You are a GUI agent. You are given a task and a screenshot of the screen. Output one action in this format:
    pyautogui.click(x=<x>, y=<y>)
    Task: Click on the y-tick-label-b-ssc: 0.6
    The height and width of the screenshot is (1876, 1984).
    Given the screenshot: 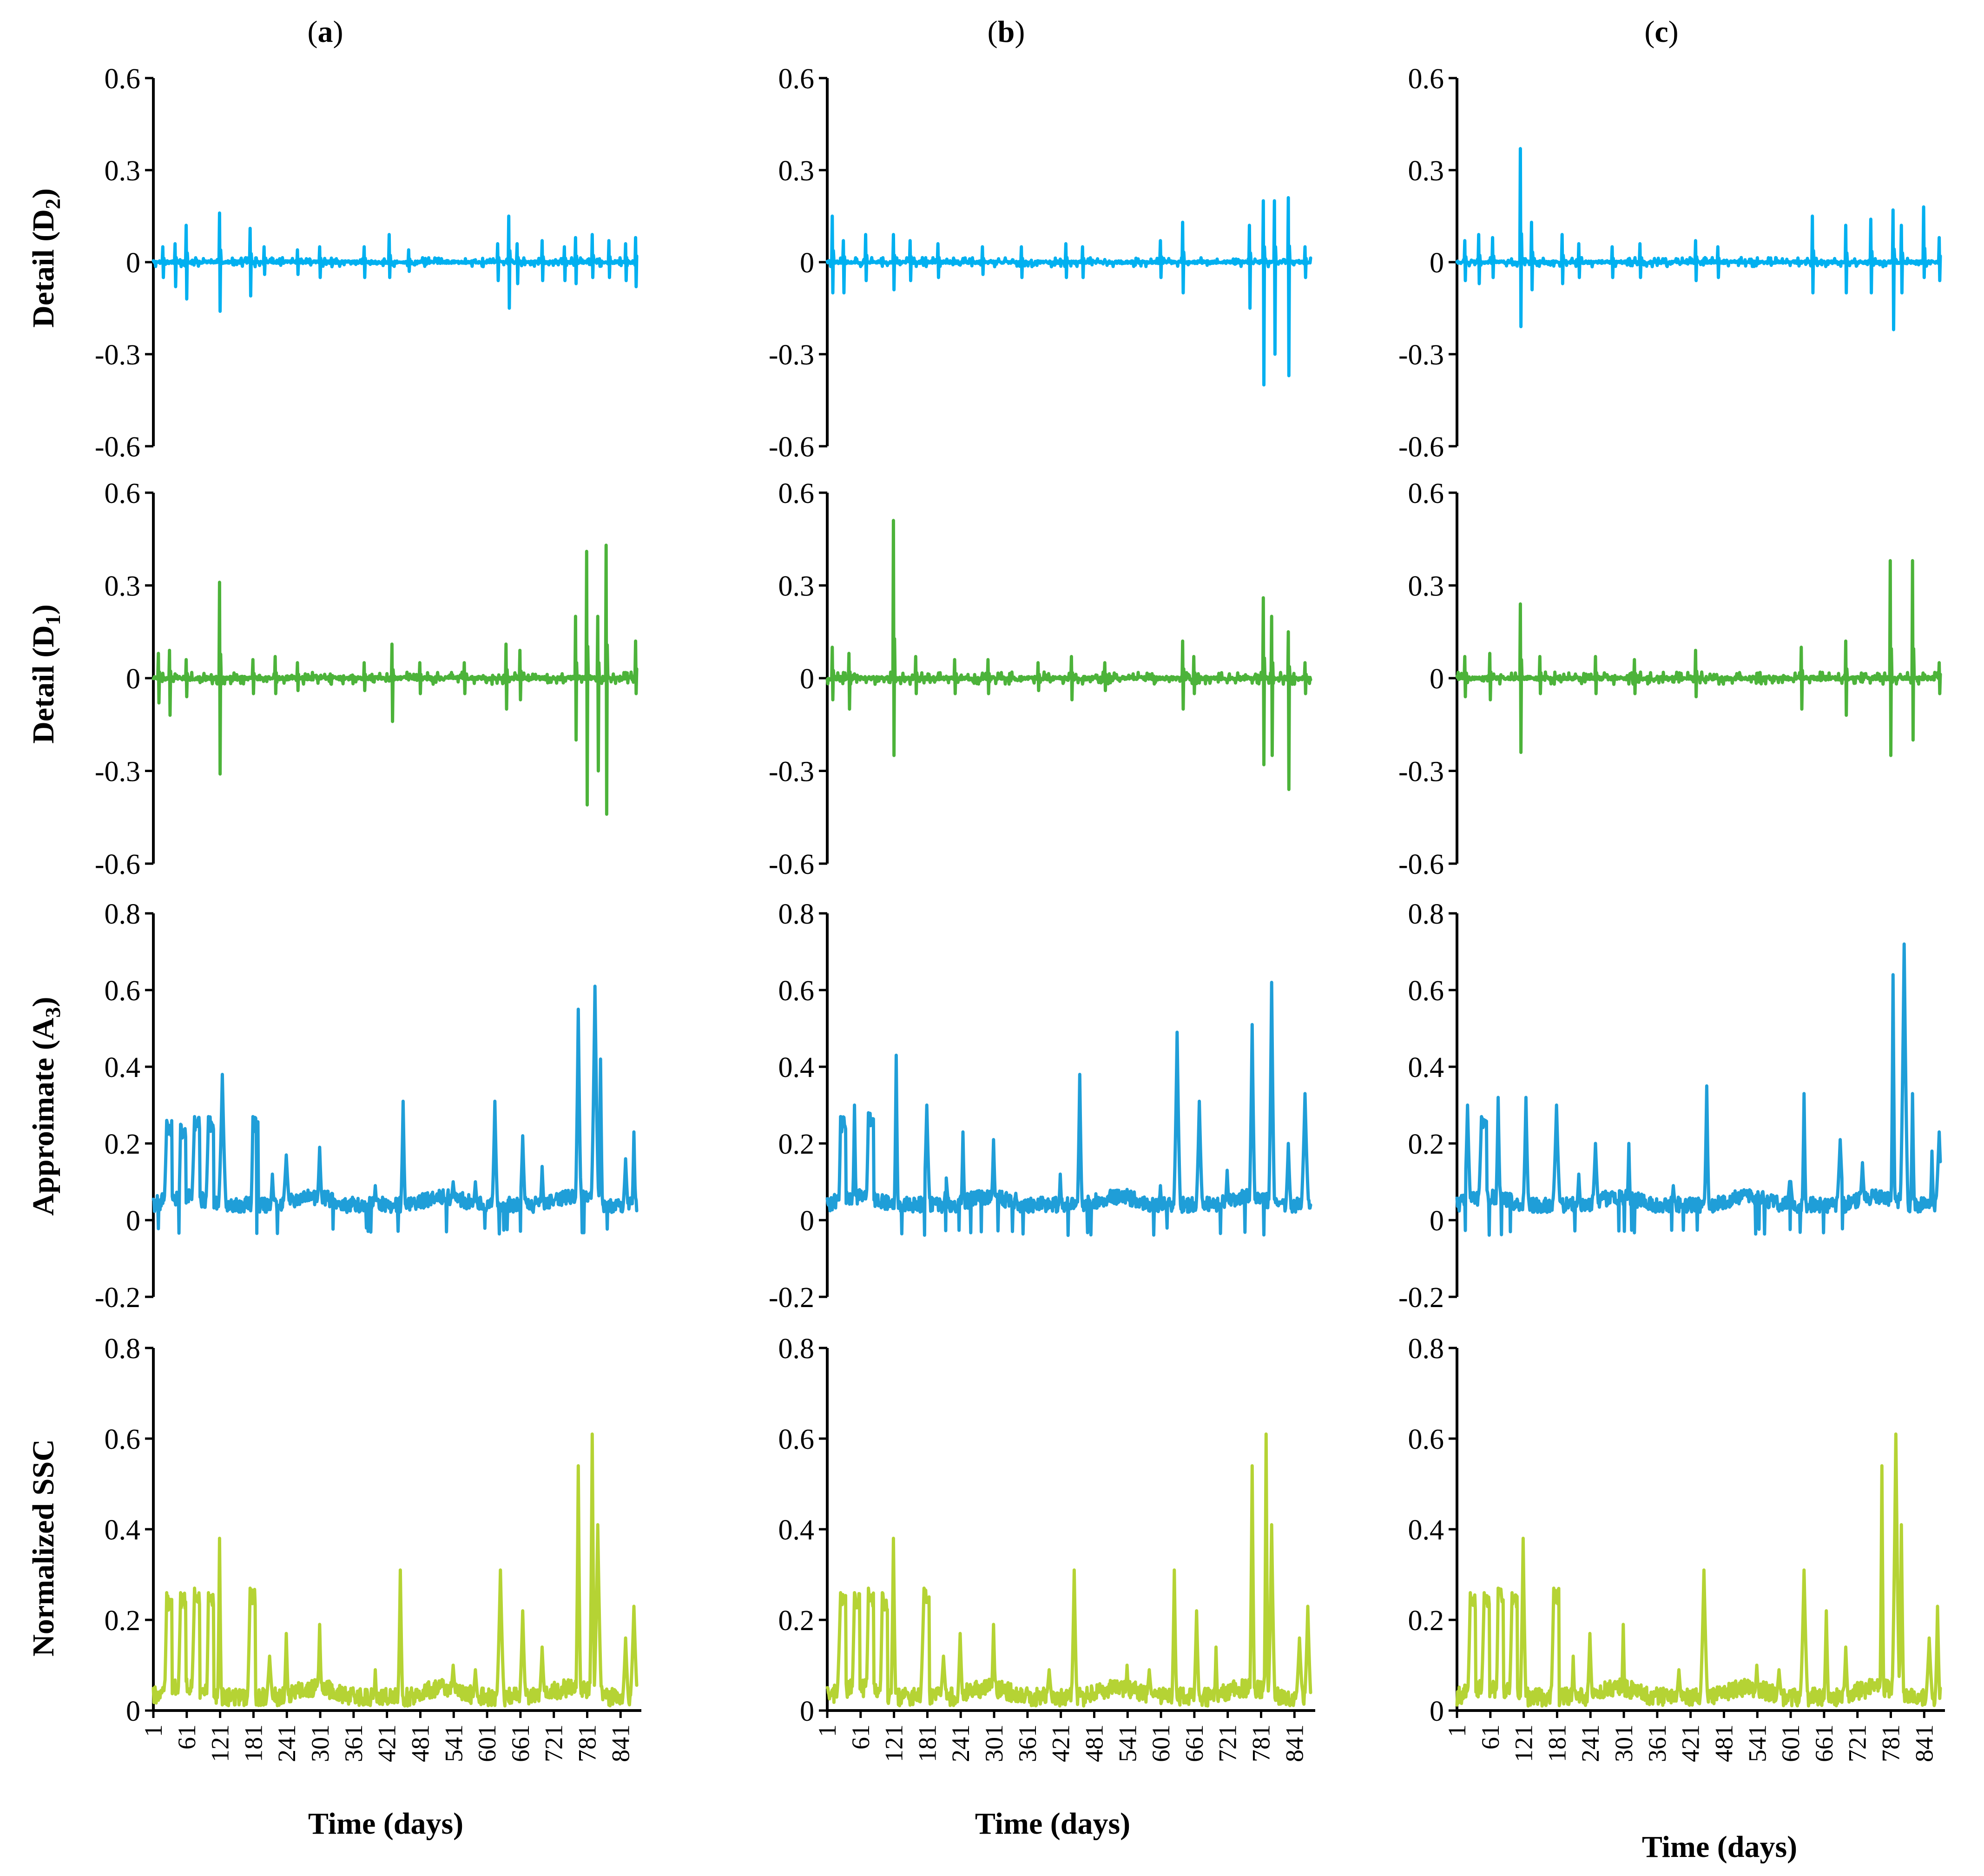 What is the action you would take?
    pyautogui.click(x=797, y=1439)
    